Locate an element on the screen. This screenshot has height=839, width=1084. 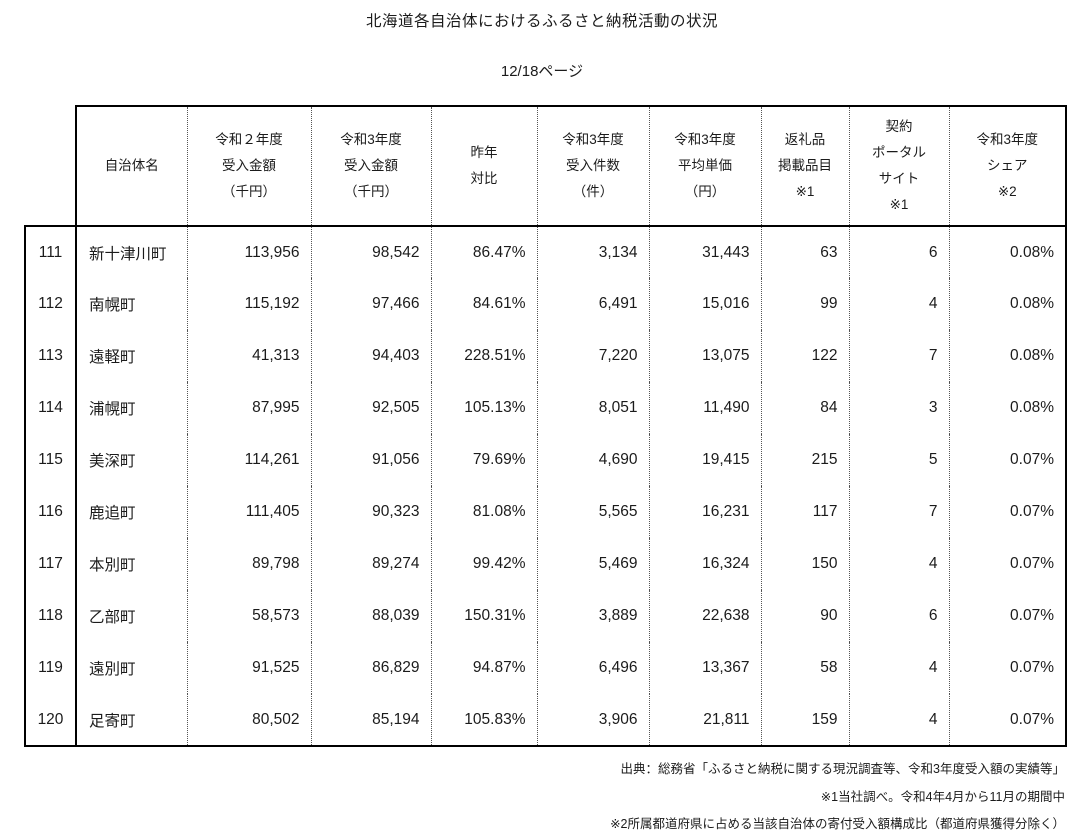
municipality-name-cell: 遠軽町 is located at coordinates (131, 356).